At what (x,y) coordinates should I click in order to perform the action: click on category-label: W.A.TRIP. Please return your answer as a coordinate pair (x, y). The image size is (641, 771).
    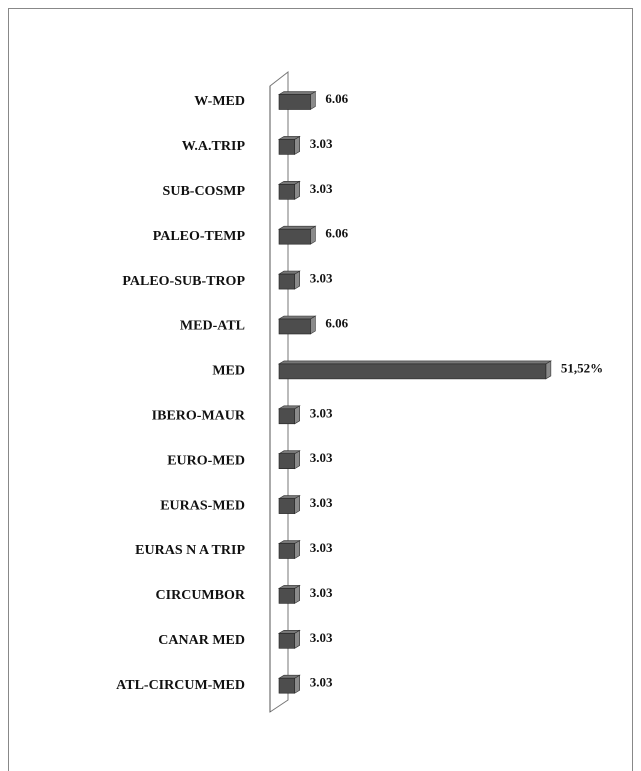
    Looking at the image, I should click on (214, 146).